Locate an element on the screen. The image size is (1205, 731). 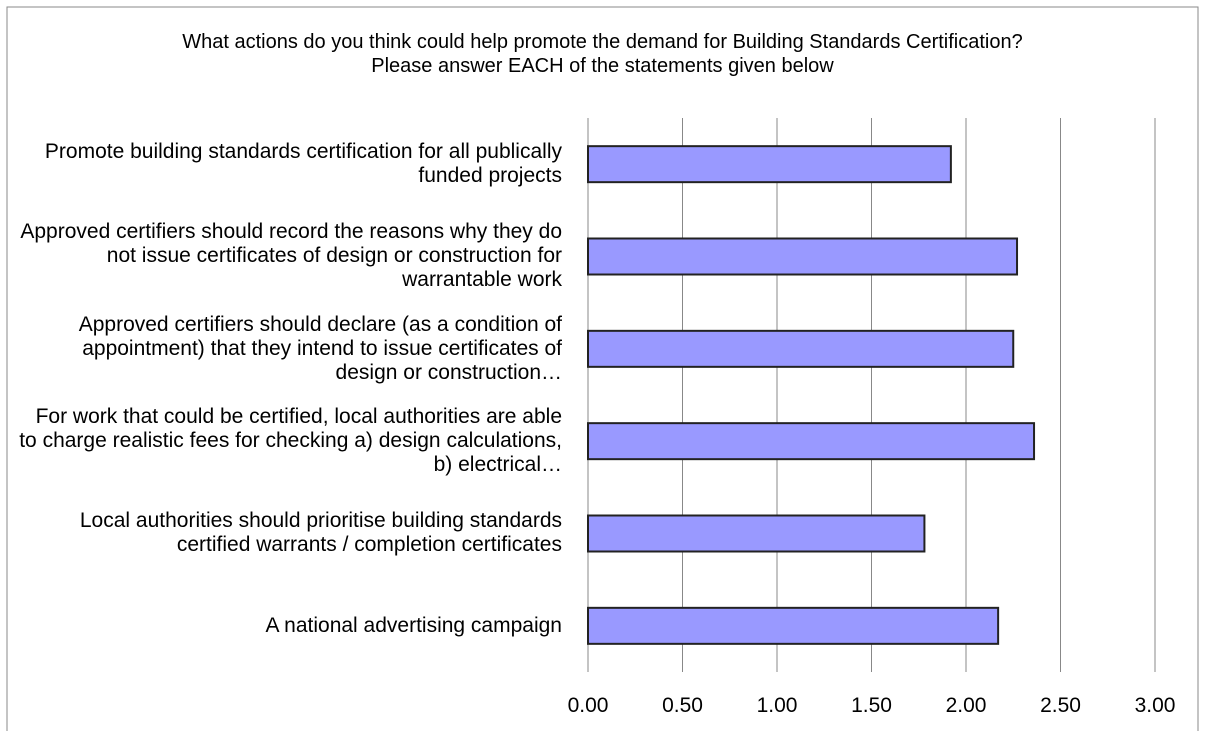
x-tick-label: 2.00 is located at coordinates (966, 705).